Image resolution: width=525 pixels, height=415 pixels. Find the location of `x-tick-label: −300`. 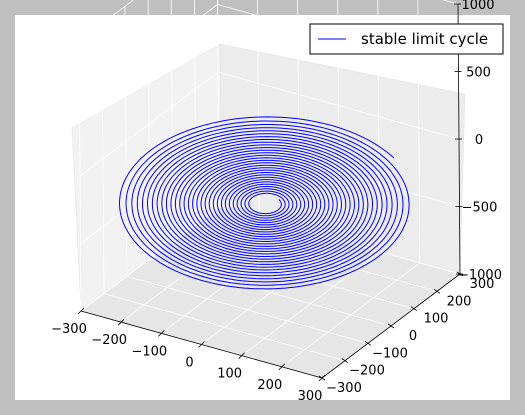

x-tick-label: −300 is located at coordinates (69, 329).